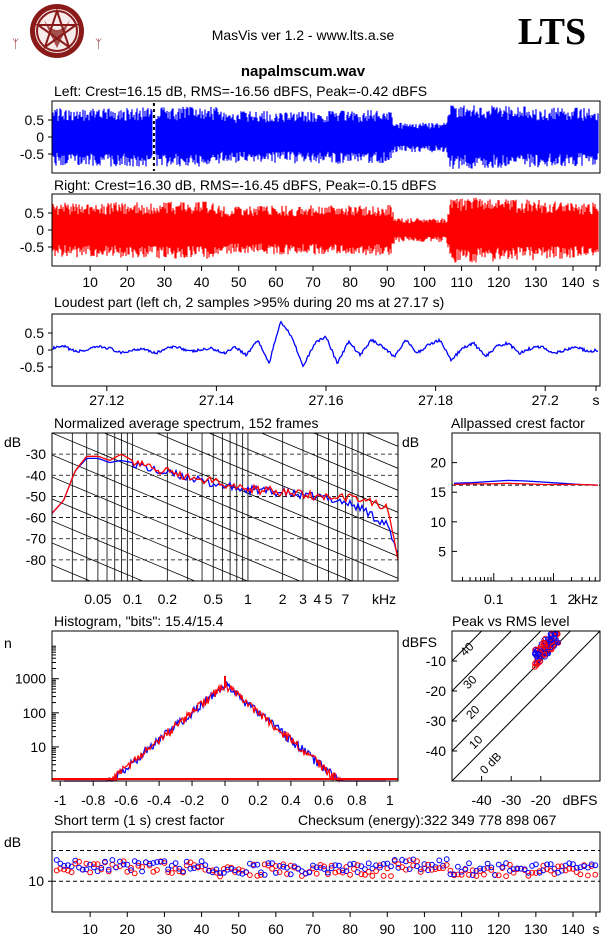 The image size is (606, 946). What do you see at coordinates (40, 137) in the screenshot?
I see `ytick-label: 0` at bounding box center [40, 137].